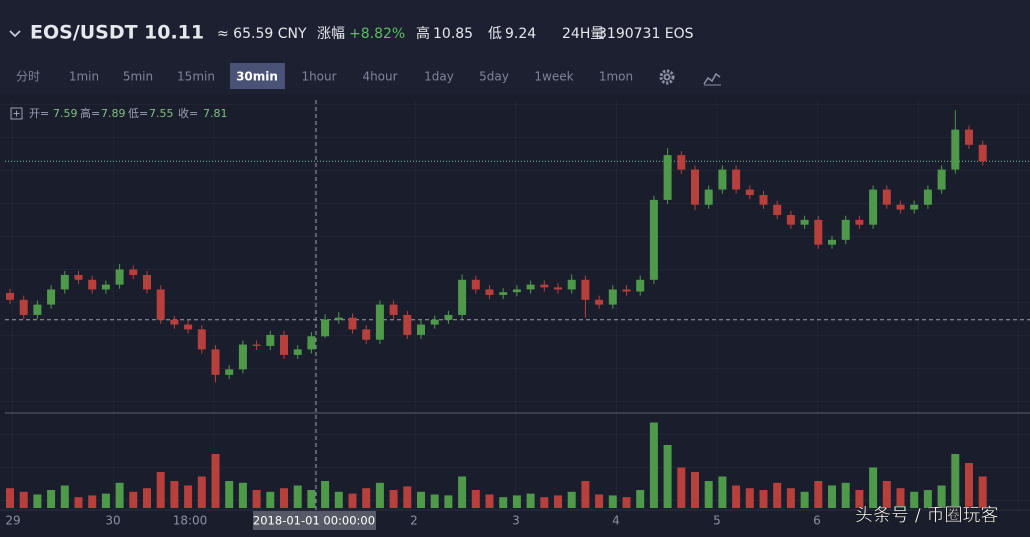 This screenshot has width=1030, height=537. Describe the element at coordinates (616, 77) in the screenshot. I see `interval-tab: 1mon` at that location.